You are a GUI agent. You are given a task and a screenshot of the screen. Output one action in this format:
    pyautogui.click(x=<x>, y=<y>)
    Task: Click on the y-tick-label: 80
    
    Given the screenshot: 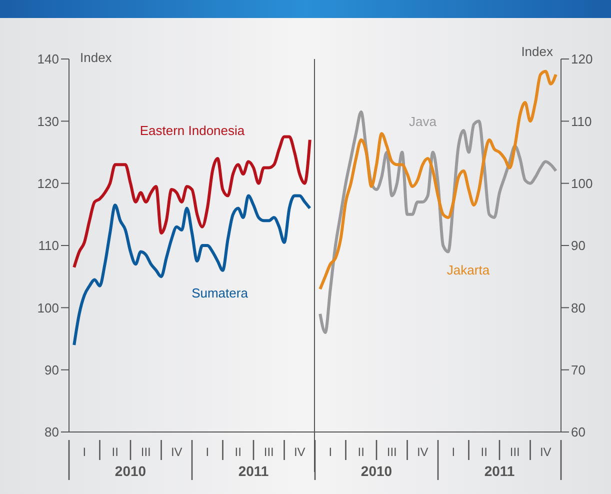 What is the action you would take?
    pyautogui.click(x=51, y=432)
    